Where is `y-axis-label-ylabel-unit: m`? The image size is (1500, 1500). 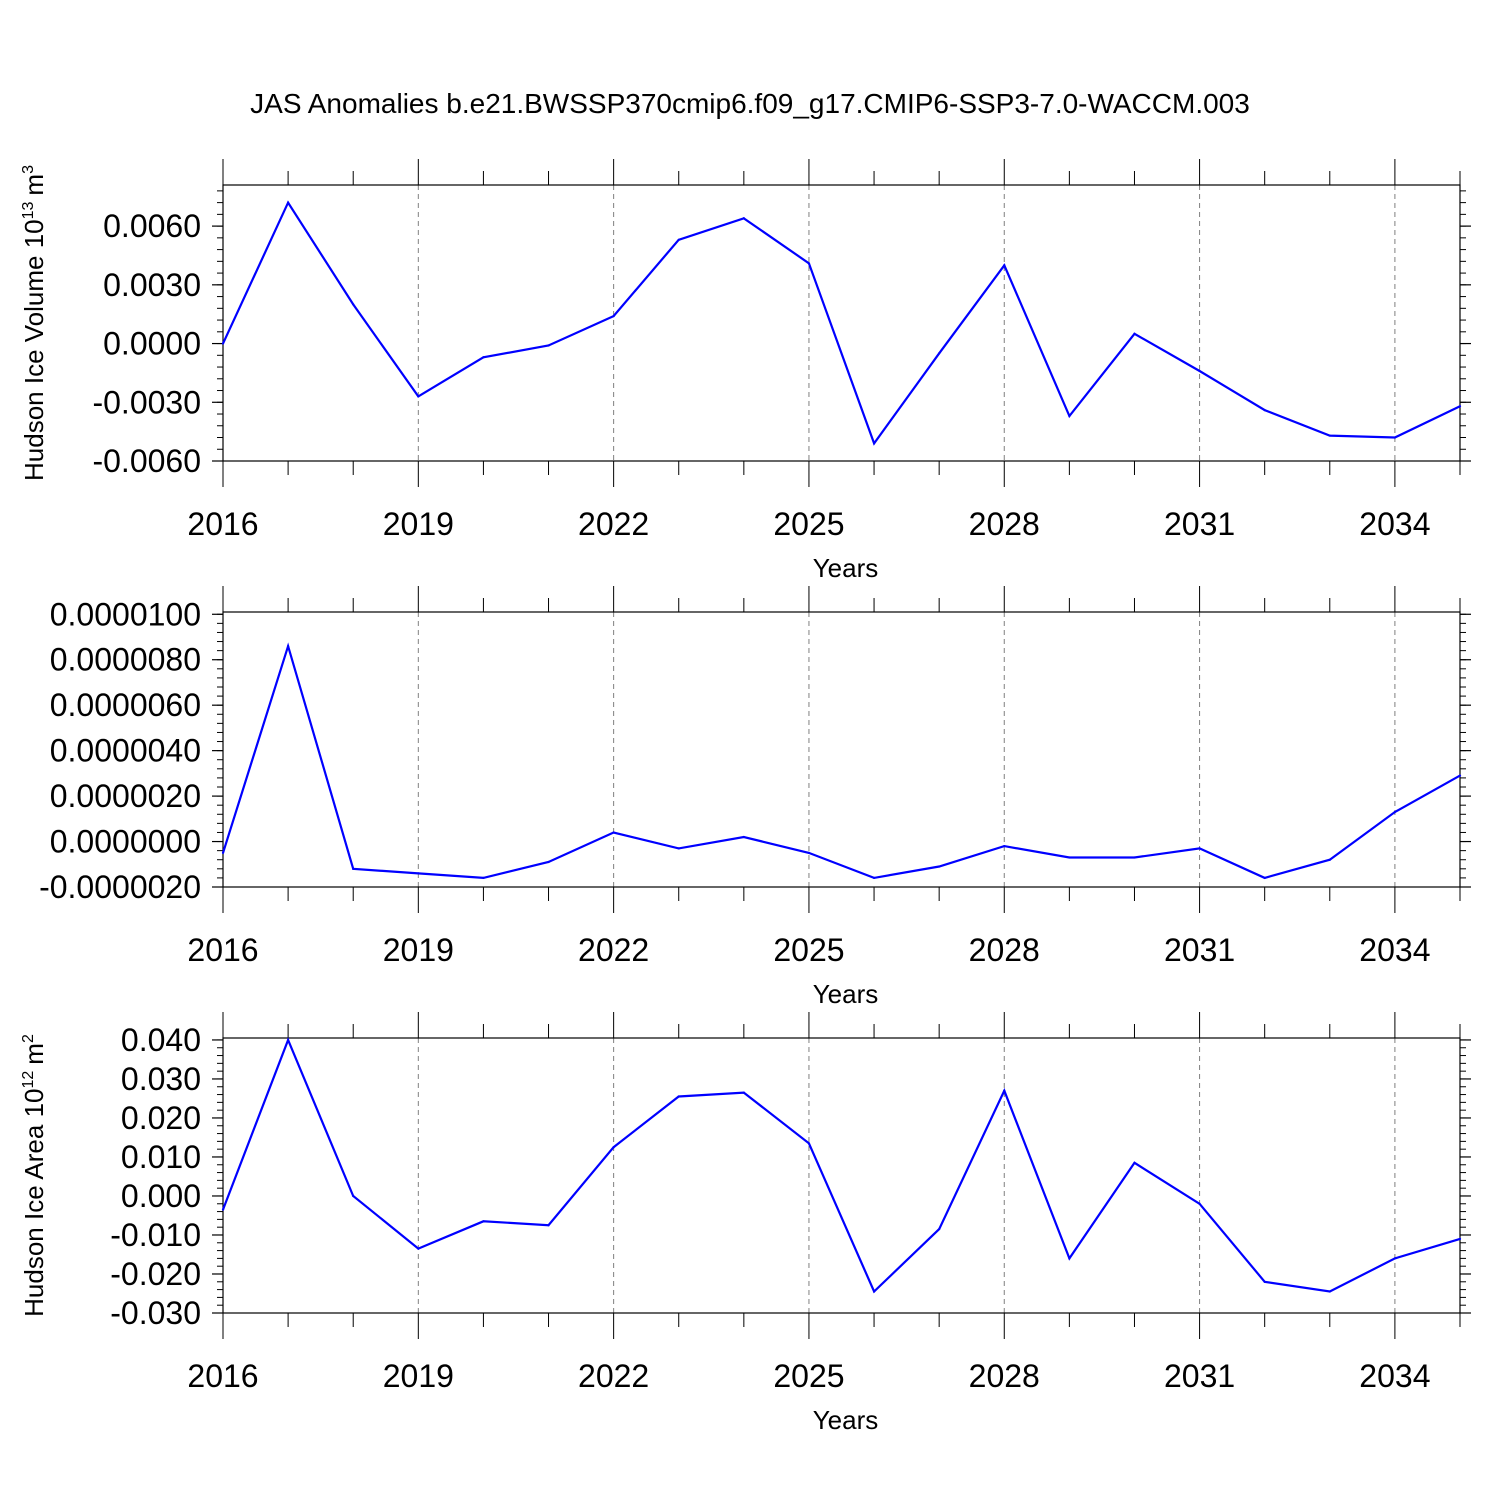
y-axis-label-ylabel-unit: m is located at coordinates (34, 1054).